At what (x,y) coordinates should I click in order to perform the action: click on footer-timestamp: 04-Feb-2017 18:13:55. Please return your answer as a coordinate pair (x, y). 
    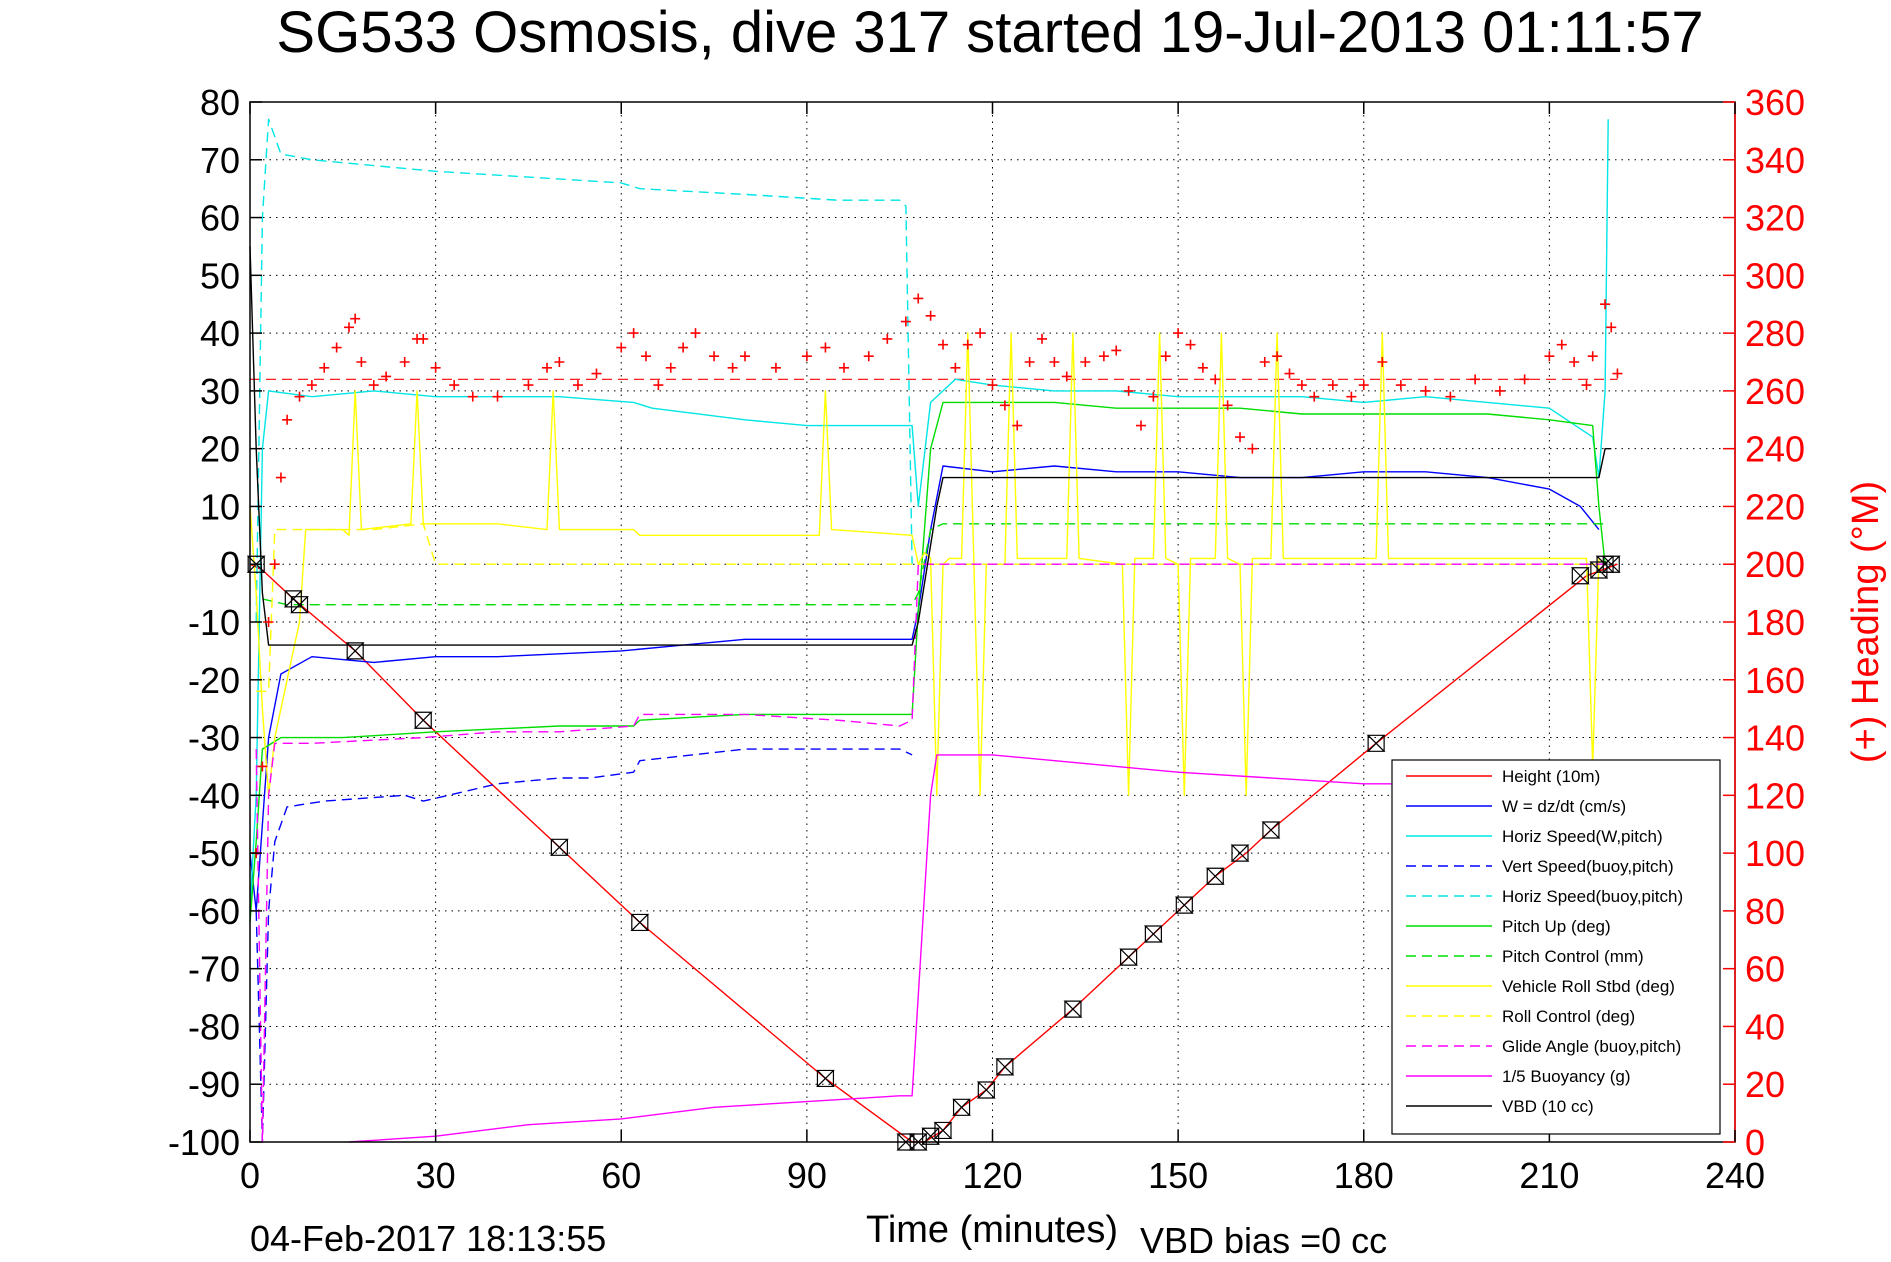
    Looking at the image, I should click on (428, 1238).